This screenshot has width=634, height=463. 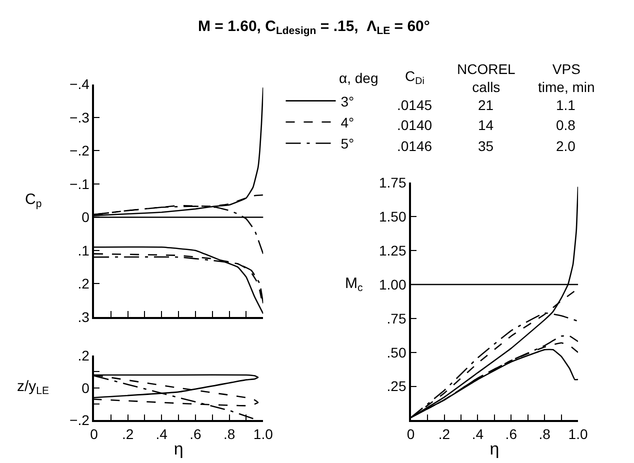 I want to click on text: 1.1, so click(x=566, y=105).